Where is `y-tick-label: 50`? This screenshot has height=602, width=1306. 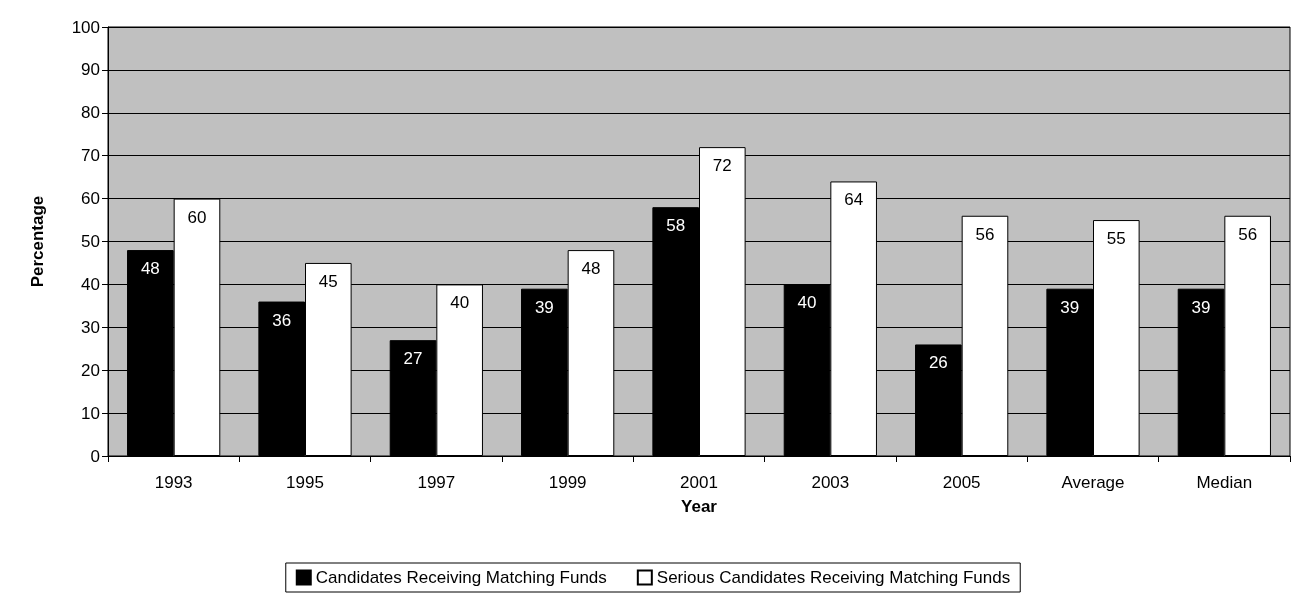
y-tick-label: 50 is located at coordinates (90, 241).